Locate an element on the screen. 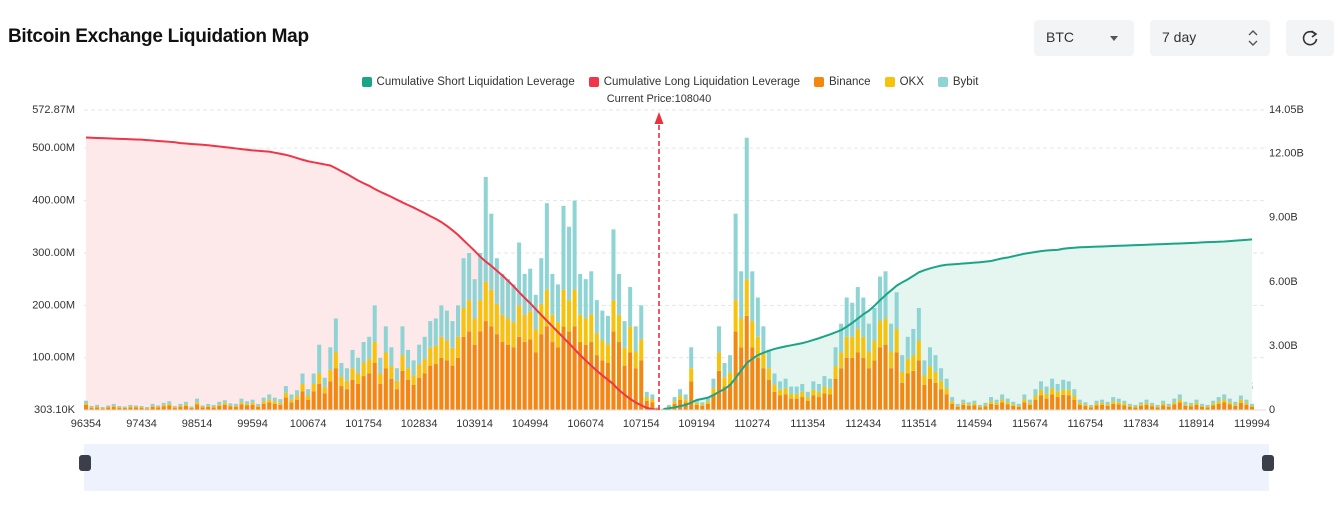 This screenshot has height=505, width=1340. slider-handle-right is located at coordinates (1268, 463).